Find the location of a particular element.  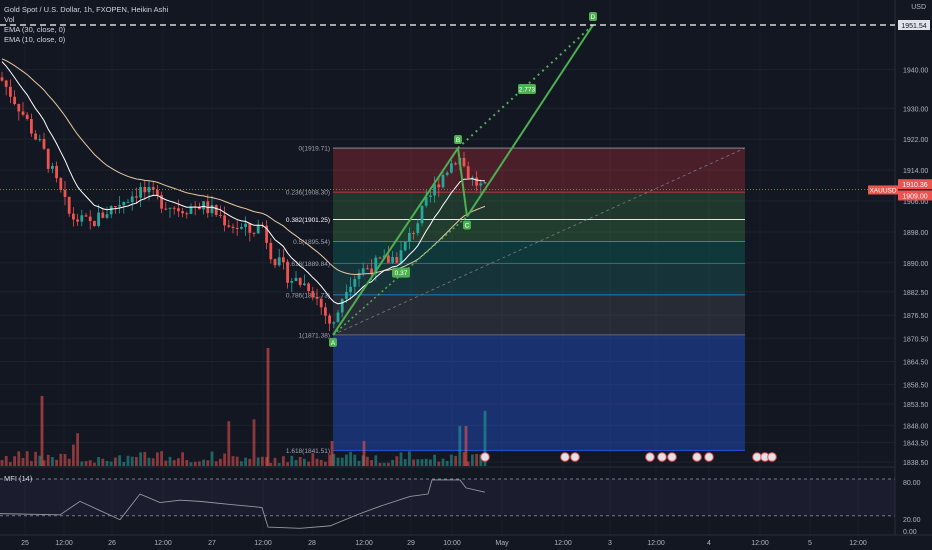

price-label-2: 1909.00 is located at coordinates (914, 196).